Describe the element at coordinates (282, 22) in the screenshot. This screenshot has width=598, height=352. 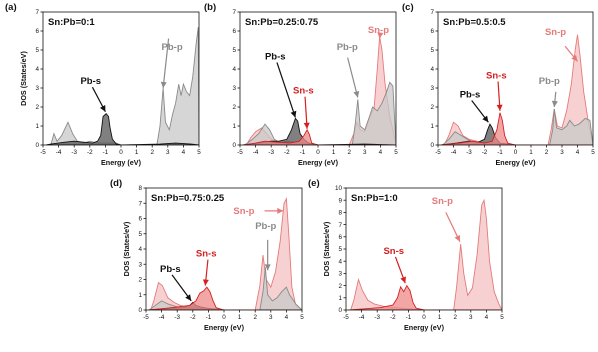
I see `ratio-label: Sn:Pb=0.25:0.75` at that location.